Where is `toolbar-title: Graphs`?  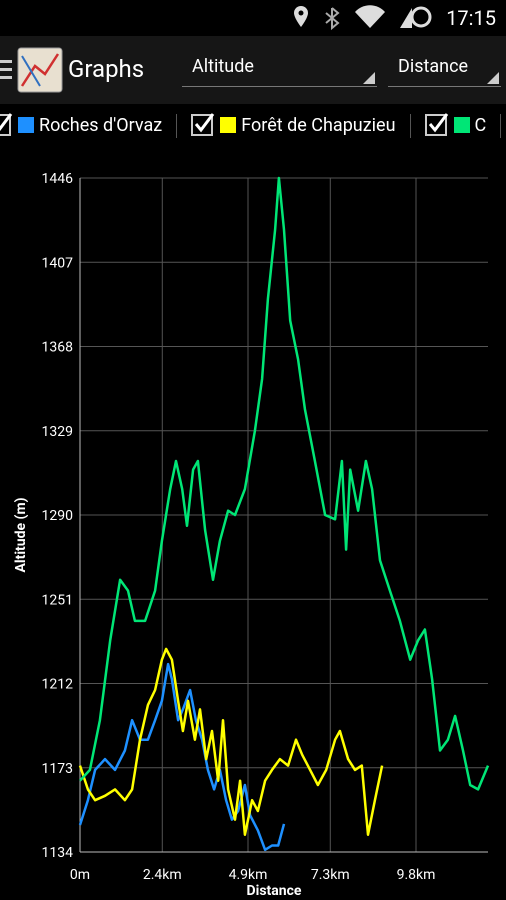
toolbar-title: Graphs is located at coordinates (106, 69).